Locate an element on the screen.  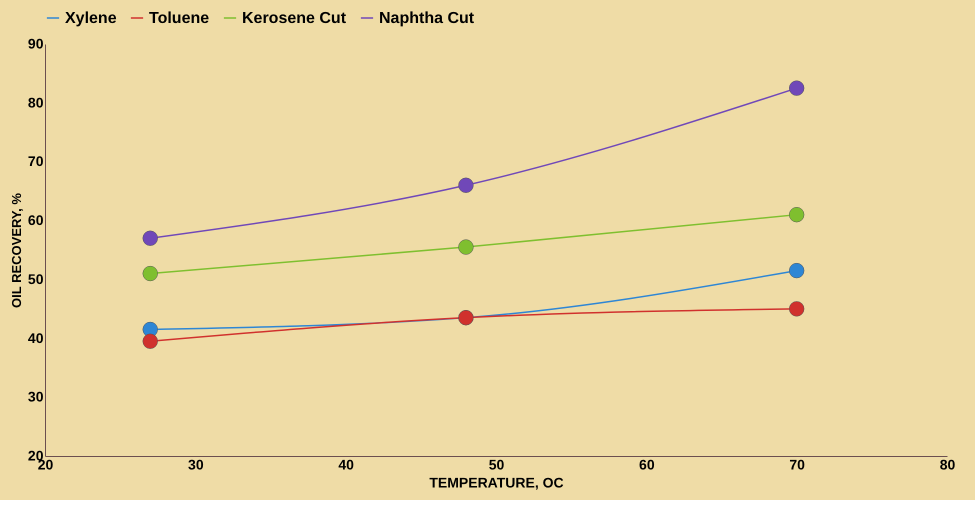
y-axis-title: OIL RECOVERY, % is located at coordinates (16, 250).